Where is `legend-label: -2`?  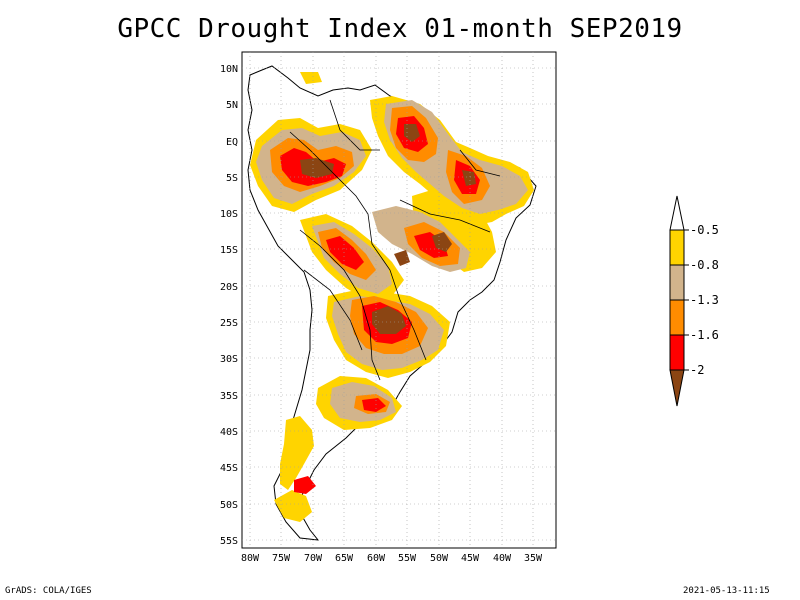
legend-label: -2 is located at coordinates (697, 370).